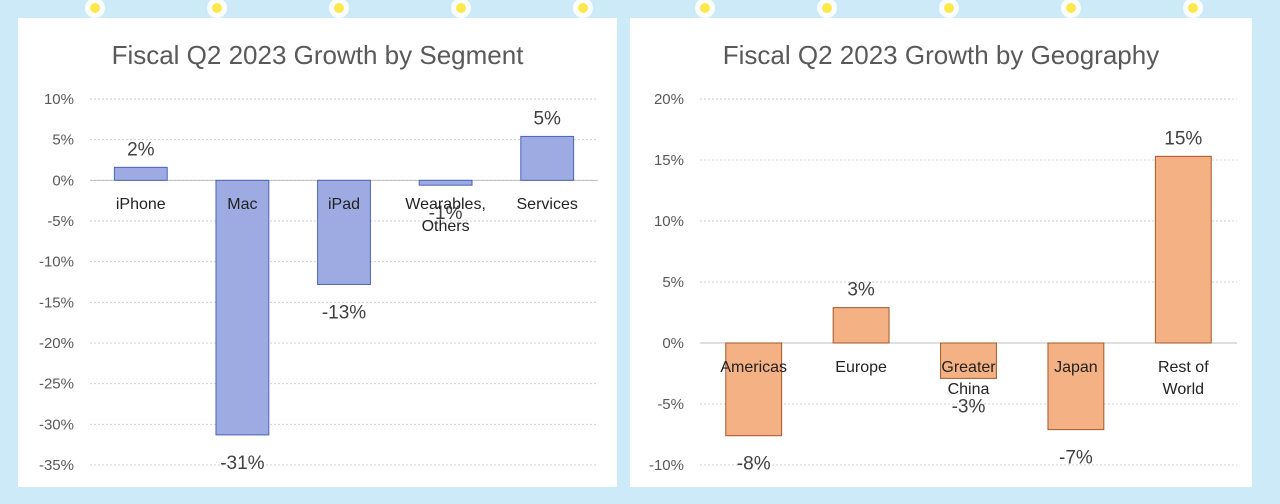  Describe the element at coordinates (56, 424) in the screenshot. I see `y-tick-label: -30%` at that location.